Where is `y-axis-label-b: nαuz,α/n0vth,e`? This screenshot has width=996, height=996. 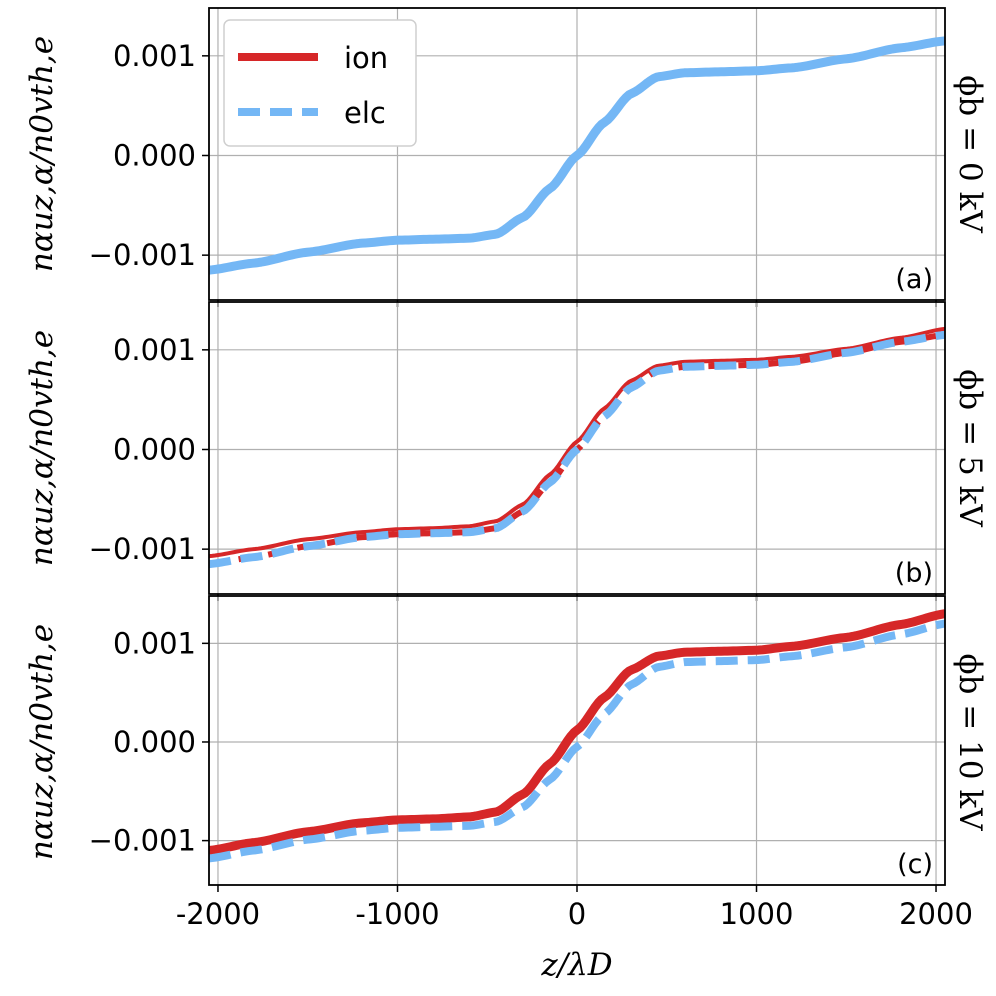 y-axis-label-b: nαuz,α/n0vth,e is located at coordinates (42, 448).